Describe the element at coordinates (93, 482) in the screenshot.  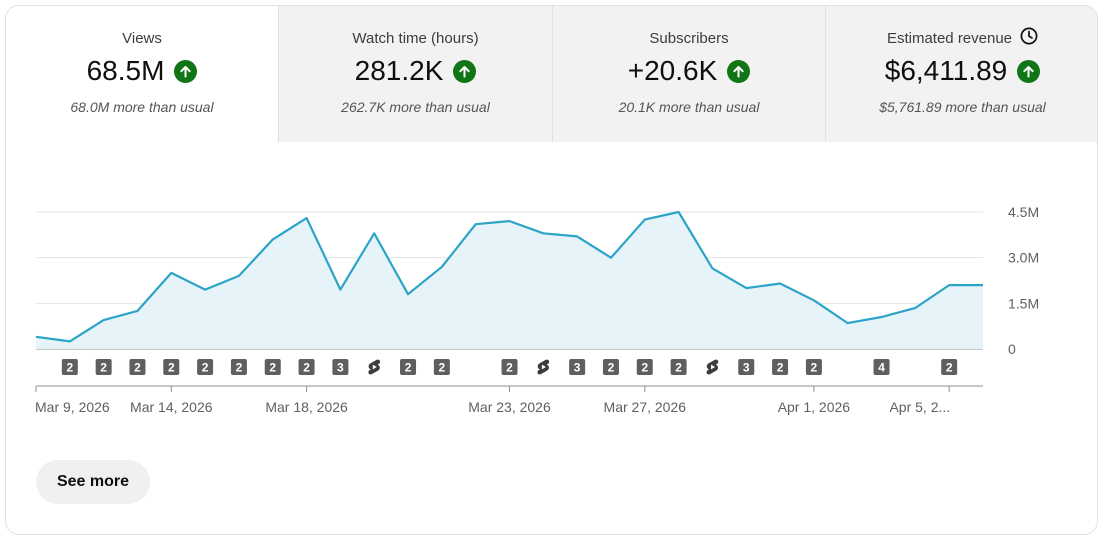
I see `see-more-button: See more` at that location.